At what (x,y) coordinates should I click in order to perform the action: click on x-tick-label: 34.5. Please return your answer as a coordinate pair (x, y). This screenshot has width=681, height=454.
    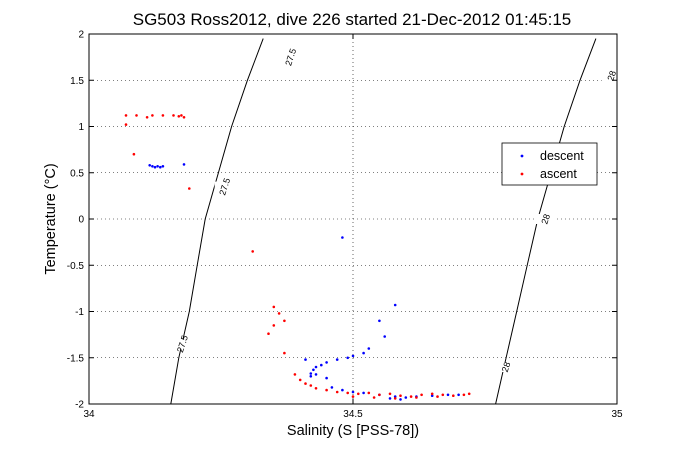
    Looking at the image, I should click on (353, 414).